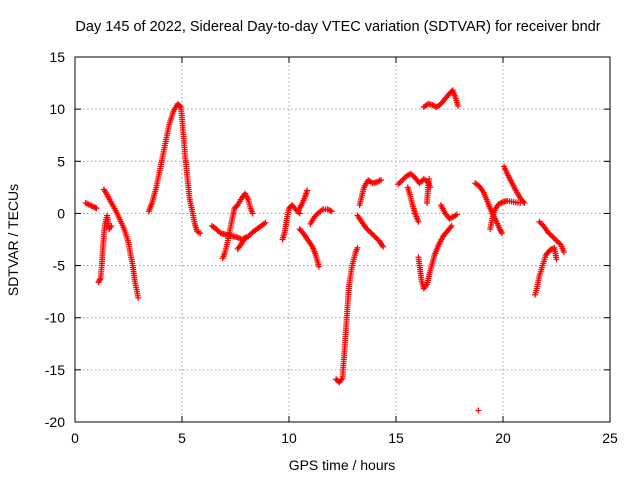 The height and width of the screenshot is (480, 640). What do you see at coordinates (342, 465) in the screenshot?
I see `x-axis-label: GPS time / hours` at bounding box center [342, 465].